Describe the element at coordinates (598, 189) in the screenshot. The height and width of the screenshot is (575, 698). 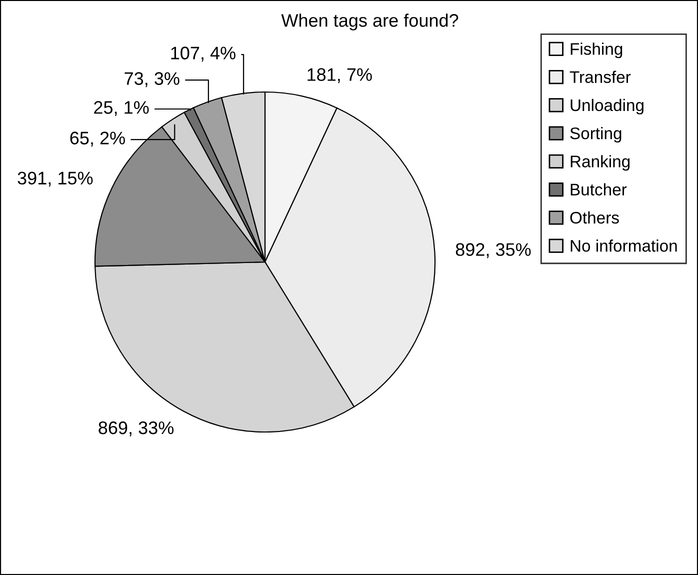
I see `legend-label: Butcher` at that location.